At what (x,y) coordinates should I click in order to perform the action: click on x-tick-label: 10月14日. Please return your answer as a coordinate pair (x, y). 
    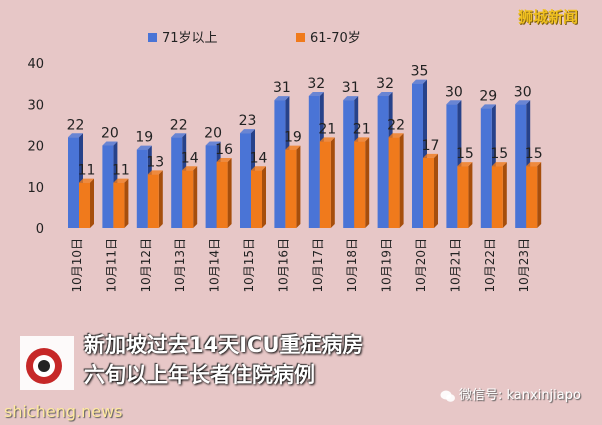
    Looking at the image, I should click on (215, 265).